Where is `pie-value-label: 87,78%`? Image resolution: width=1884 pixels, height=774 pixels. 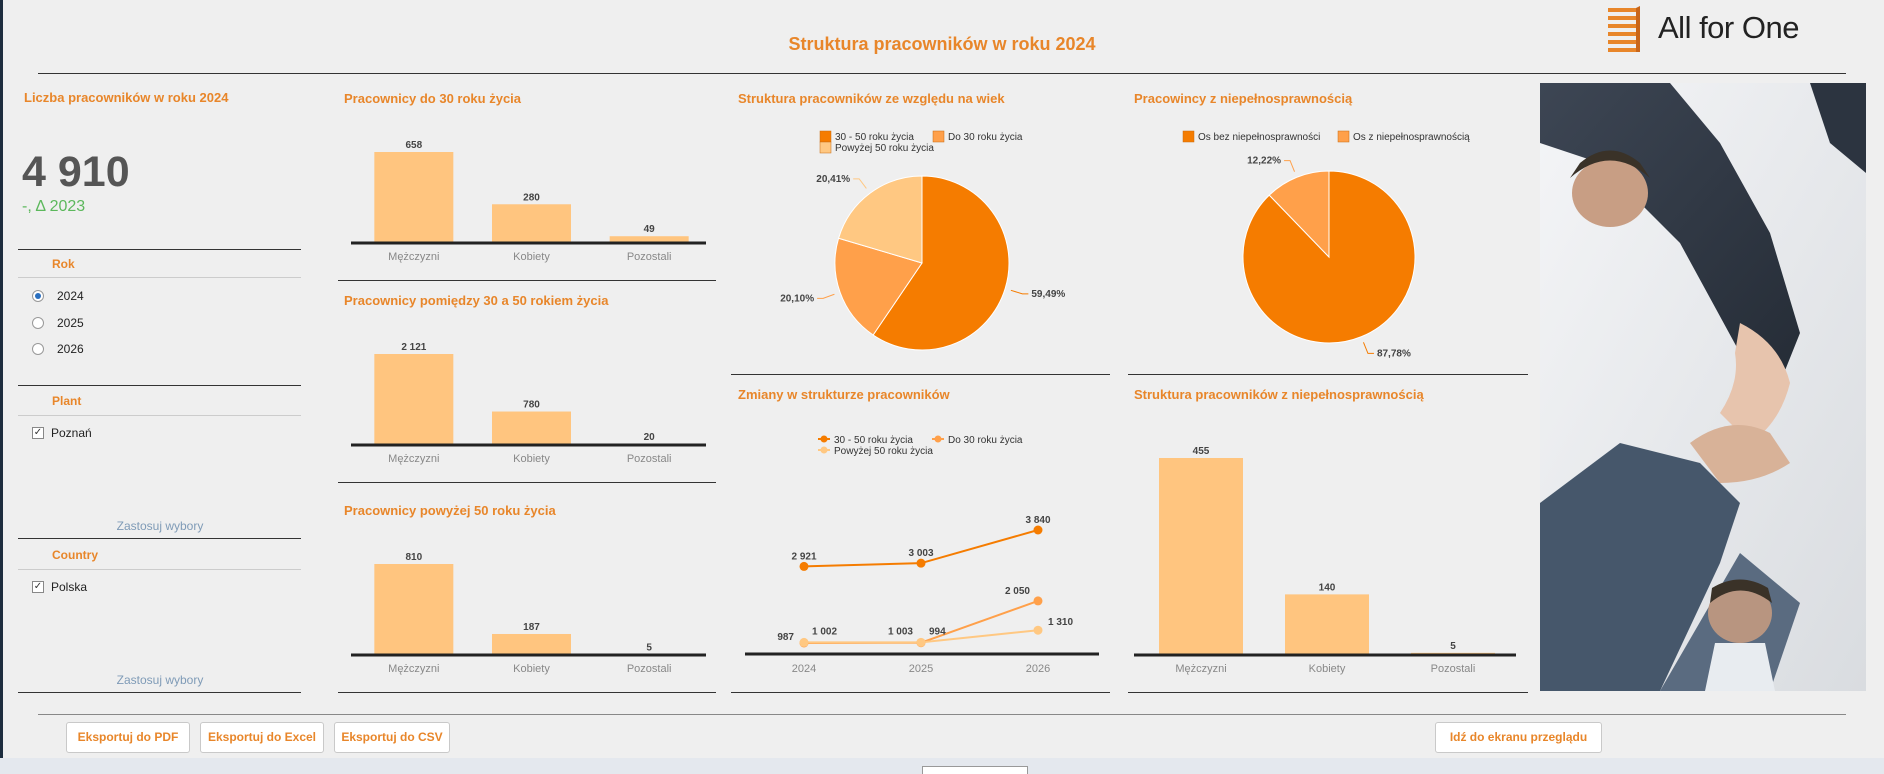
pie-value-label: 87,78% is located at coordinates (1394, 353).